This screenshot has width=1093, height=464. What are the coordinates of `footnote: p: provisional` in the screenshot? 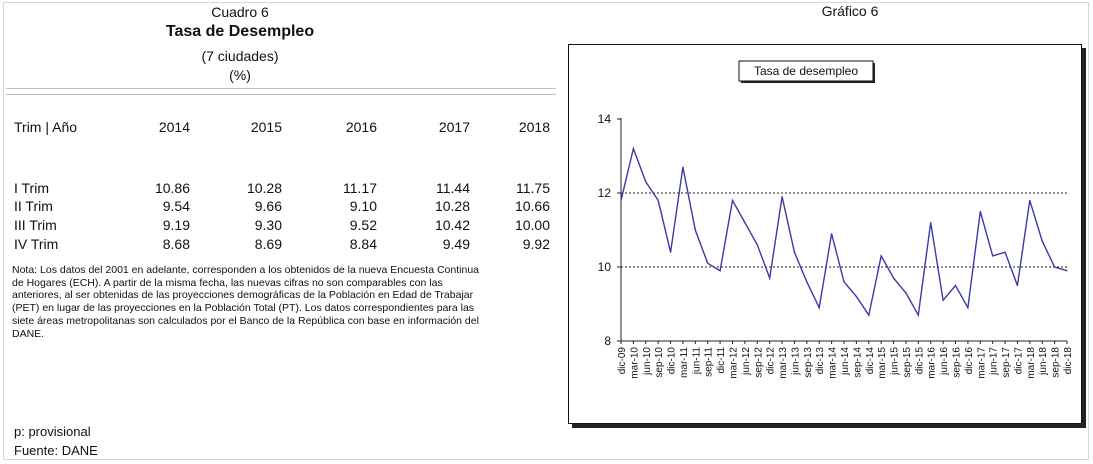 It's located at (52, 431).